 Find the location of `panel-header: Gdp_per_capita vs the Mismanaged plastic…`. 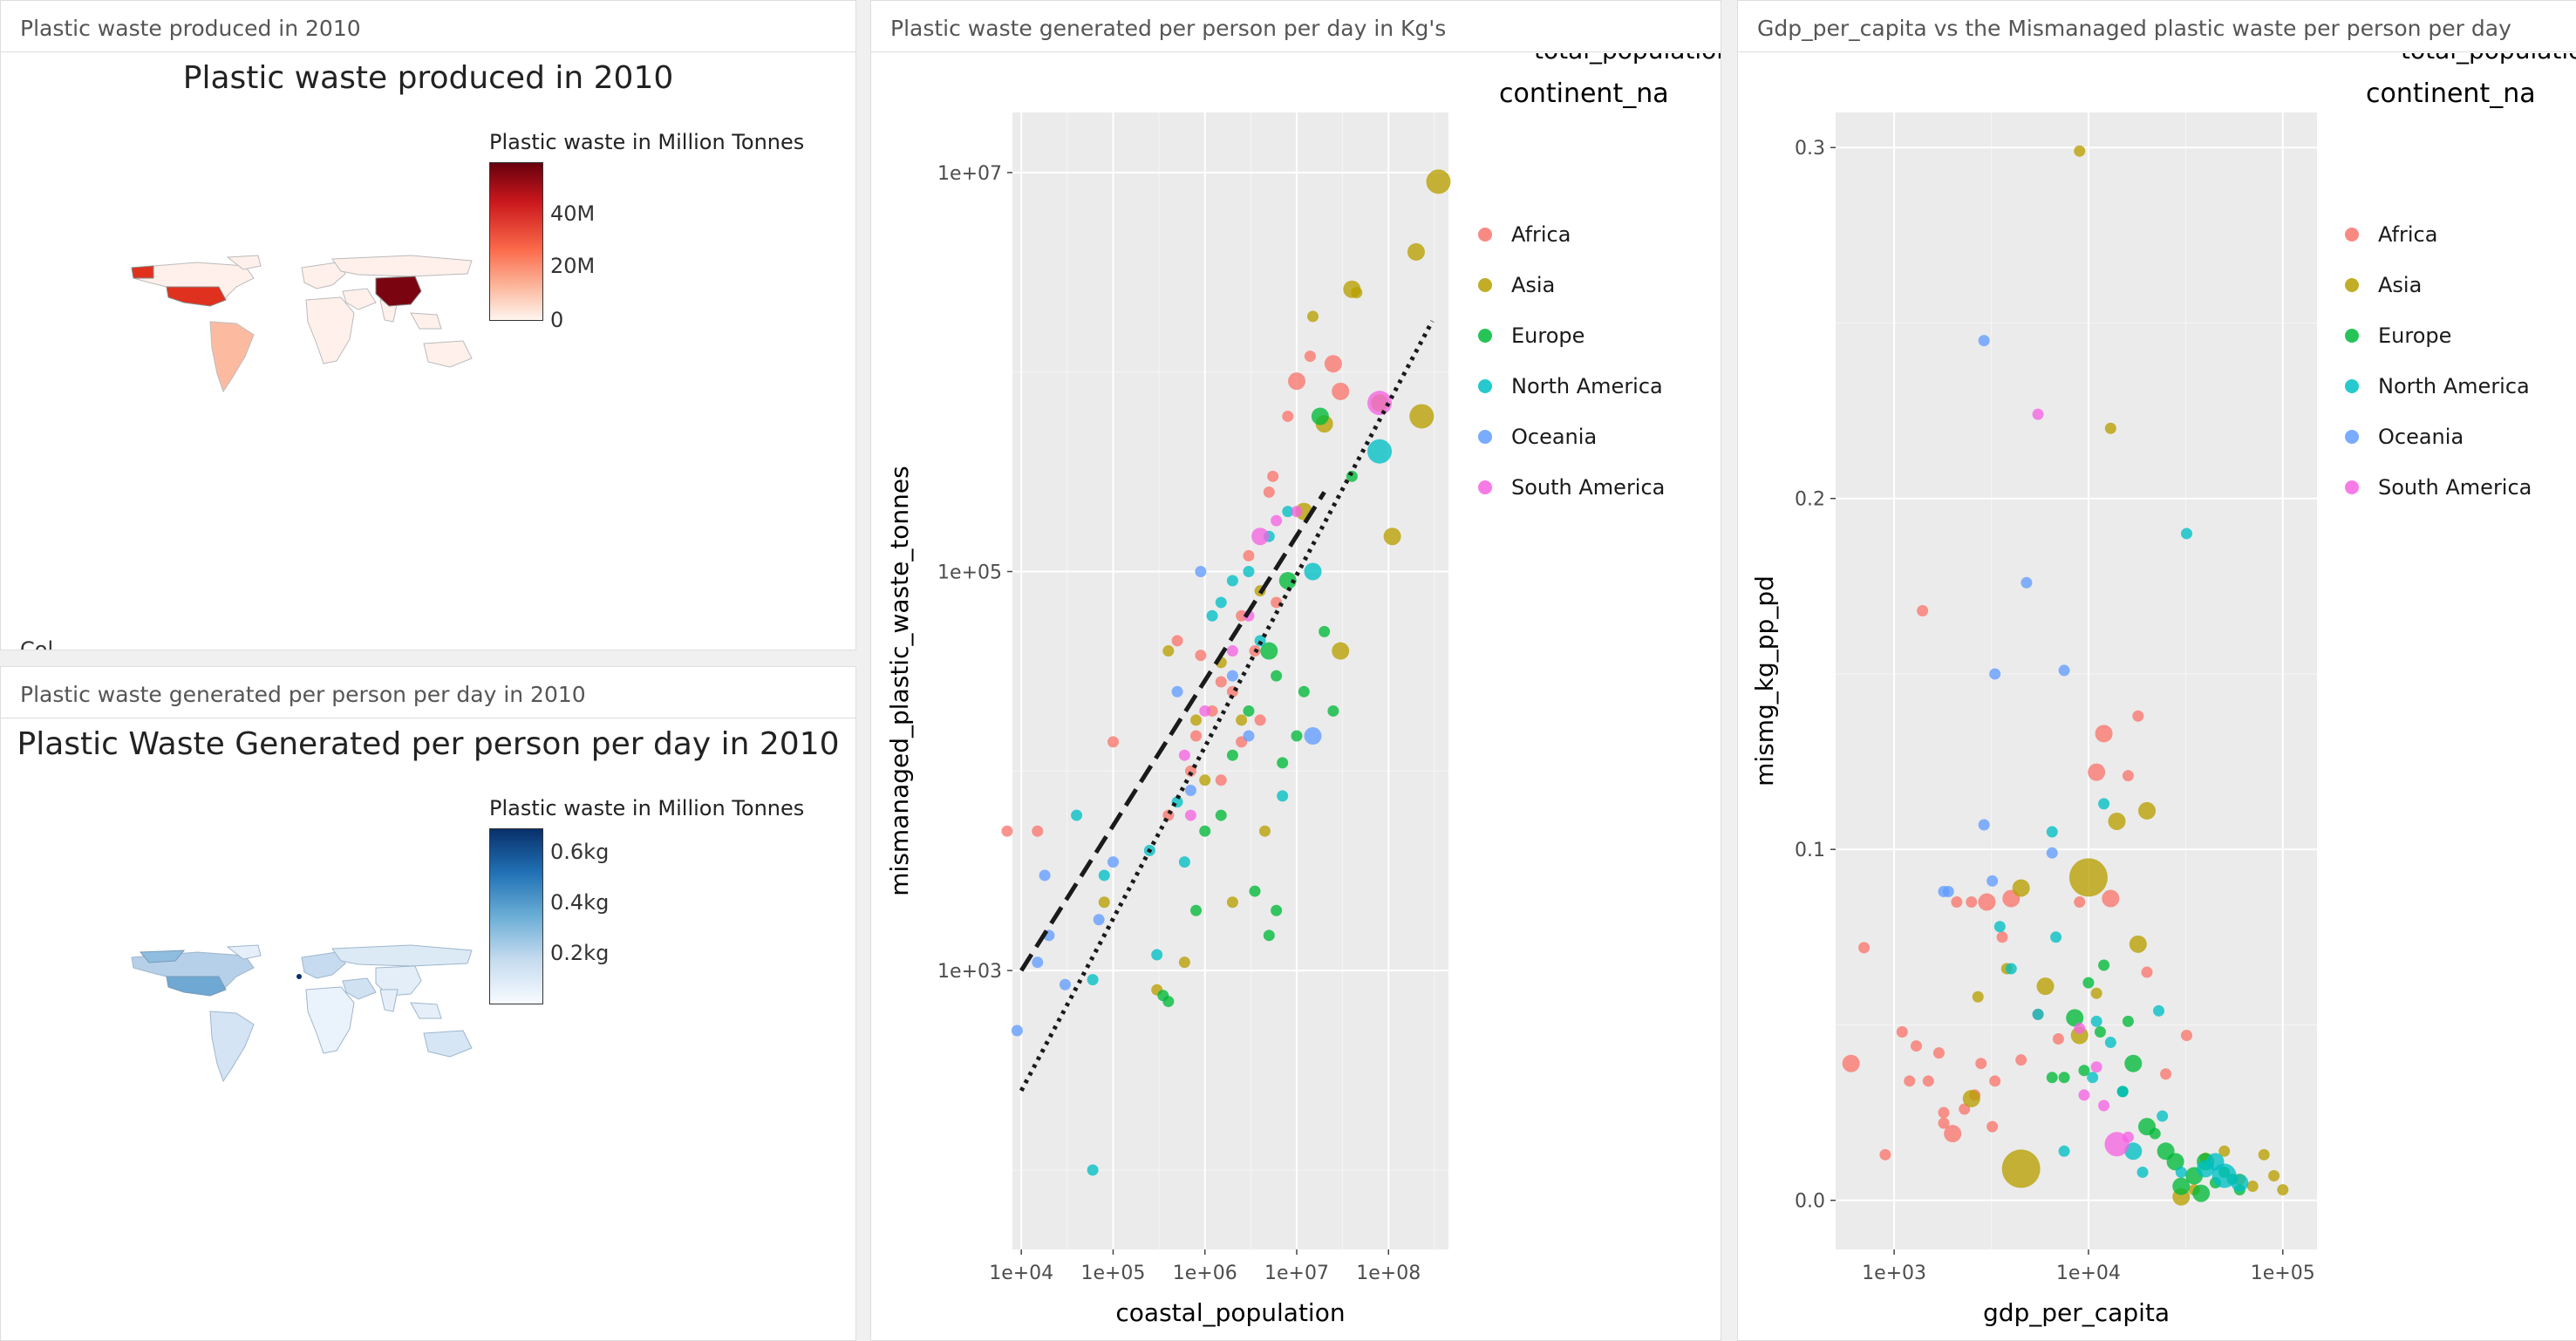

panel-header: Gdp_per_capita vs the Mismanaged plastic… is located at coordinates (2157, 26).